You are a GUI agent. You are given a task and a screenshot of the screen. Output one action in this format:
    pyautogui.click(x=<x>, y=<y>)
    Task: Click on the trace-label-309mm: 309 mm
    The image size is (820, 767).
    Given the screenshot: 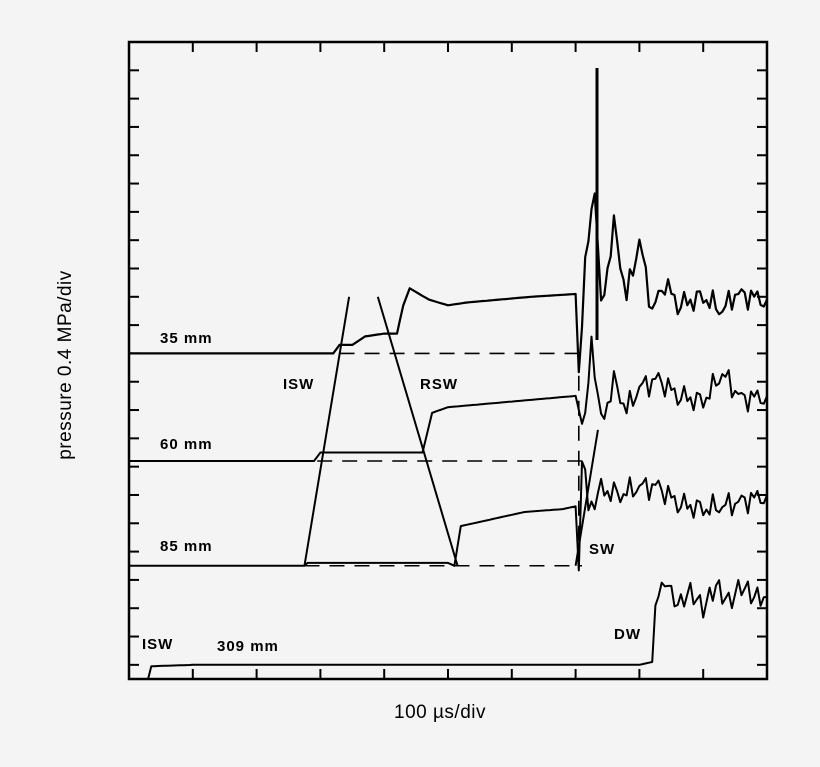 What is the action you would take?
    pyautogui.click(x=248, y=646)
    